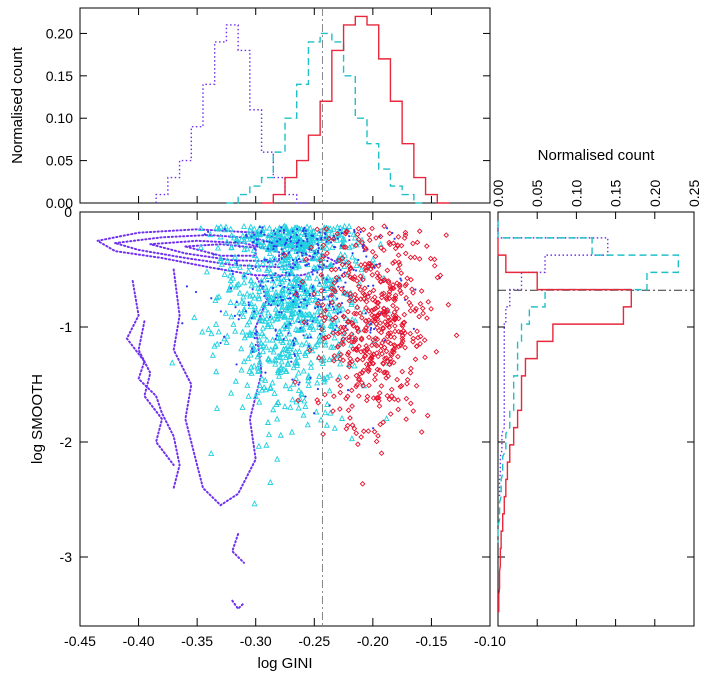  I want to click on main-x-tick-label: -0.40, so click(139, 641).